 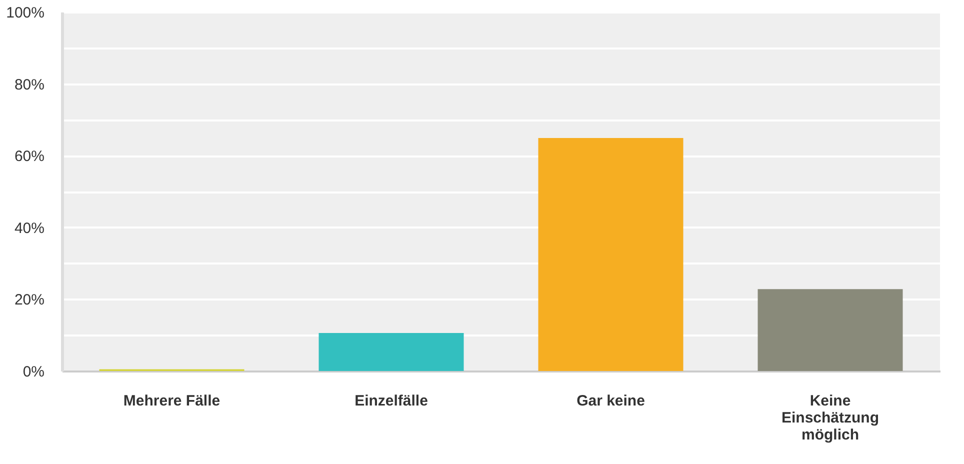 What do you see at coordinates (830, 418) in the screenshot?
I see `x-tick-label: Keine Einschätzung möglich` at bounding box center [830, 418].